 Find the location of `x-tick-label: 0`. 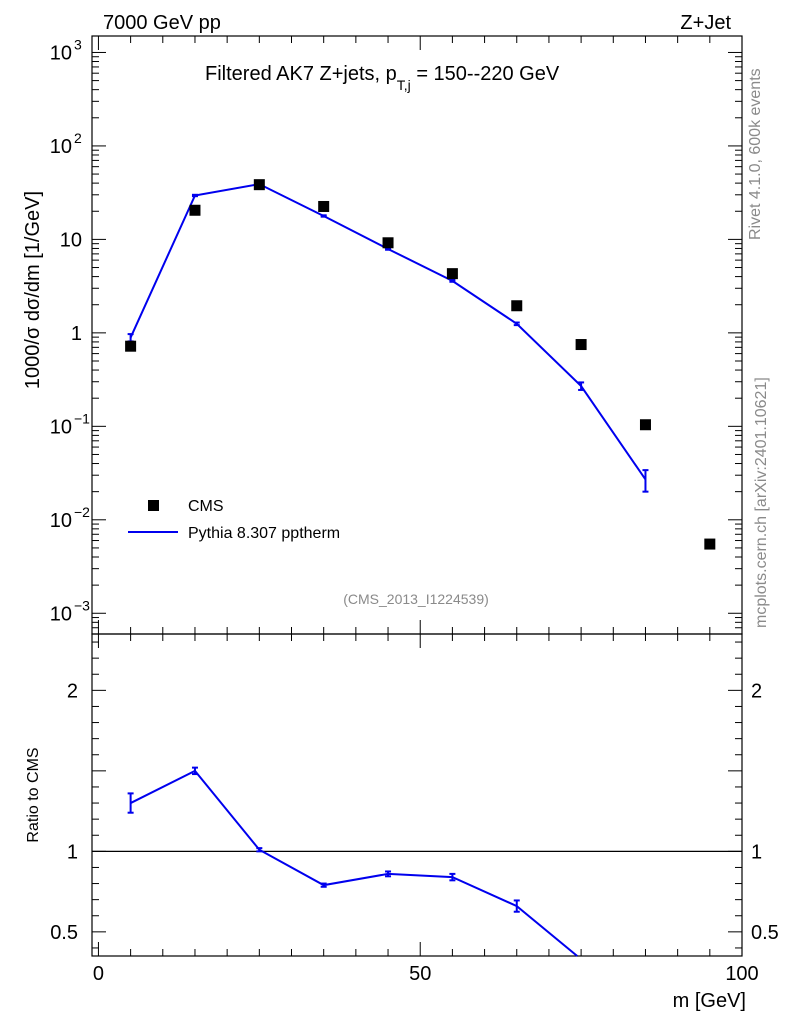

x-tick-label: 0 is located at coordinates (98, 974).